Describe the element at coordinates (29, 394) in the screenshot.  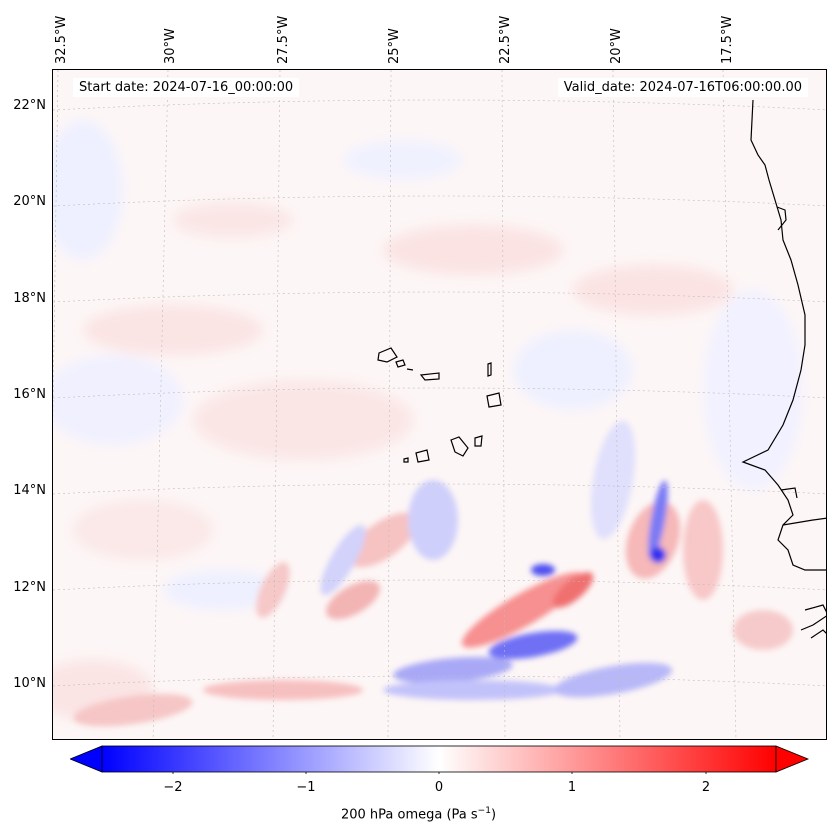
I see `lat-label-16N: 16°N` at that location.